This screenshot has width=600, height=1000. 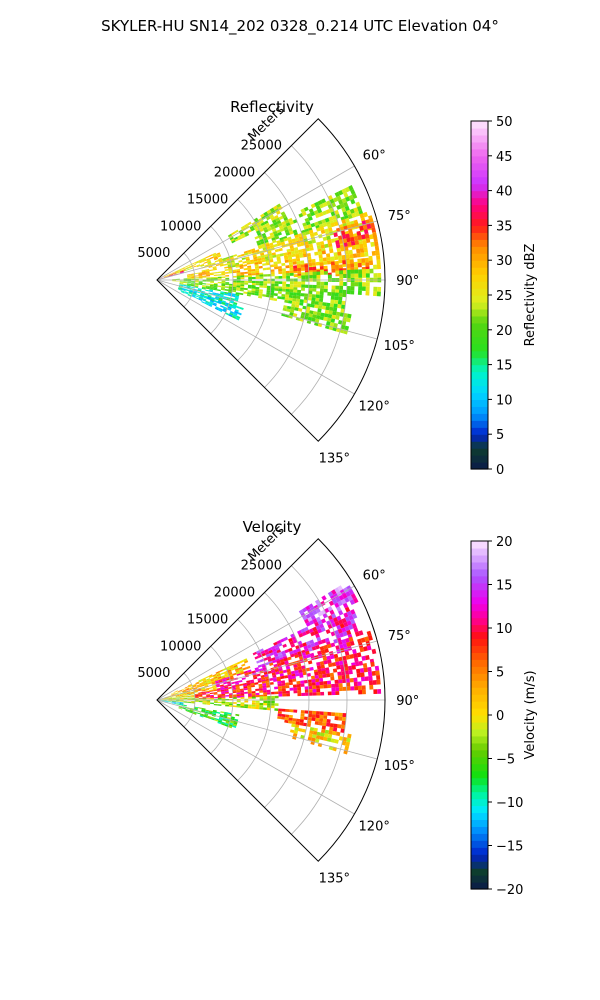 What do you see at coordinates (255, 757) in the screenshot?
I see `azimuth-spoke` at bounding box center [255, 757].